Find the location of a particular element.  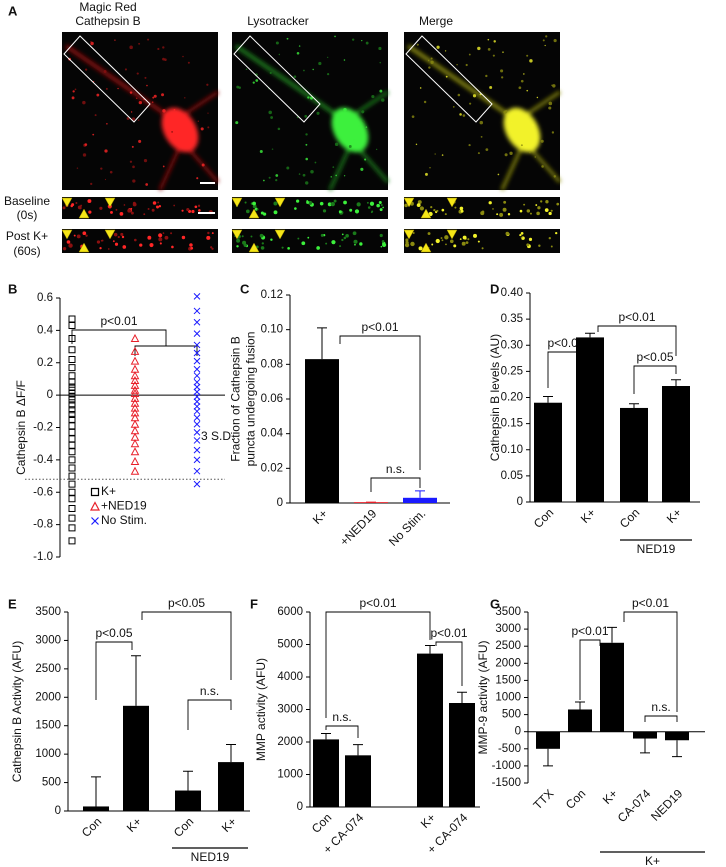

column-title: Cathepsin B is located at coordinates (107, 21).